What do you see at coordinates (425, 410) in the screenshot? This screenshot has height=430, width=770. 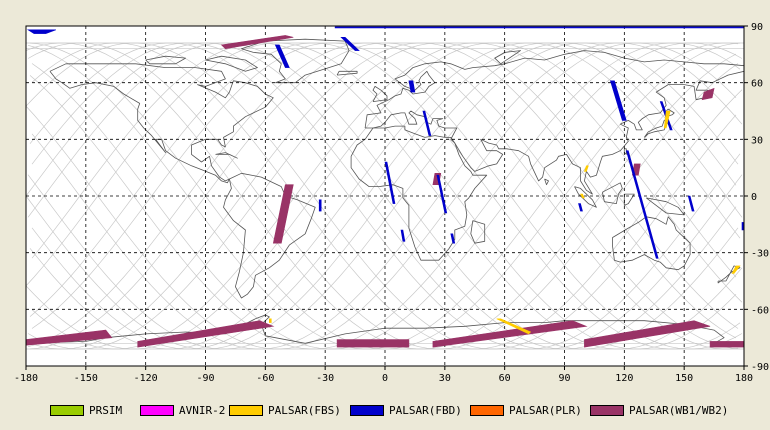 I see `legend-label: PALSAR(FBD)` at bounding box center [425, 410].